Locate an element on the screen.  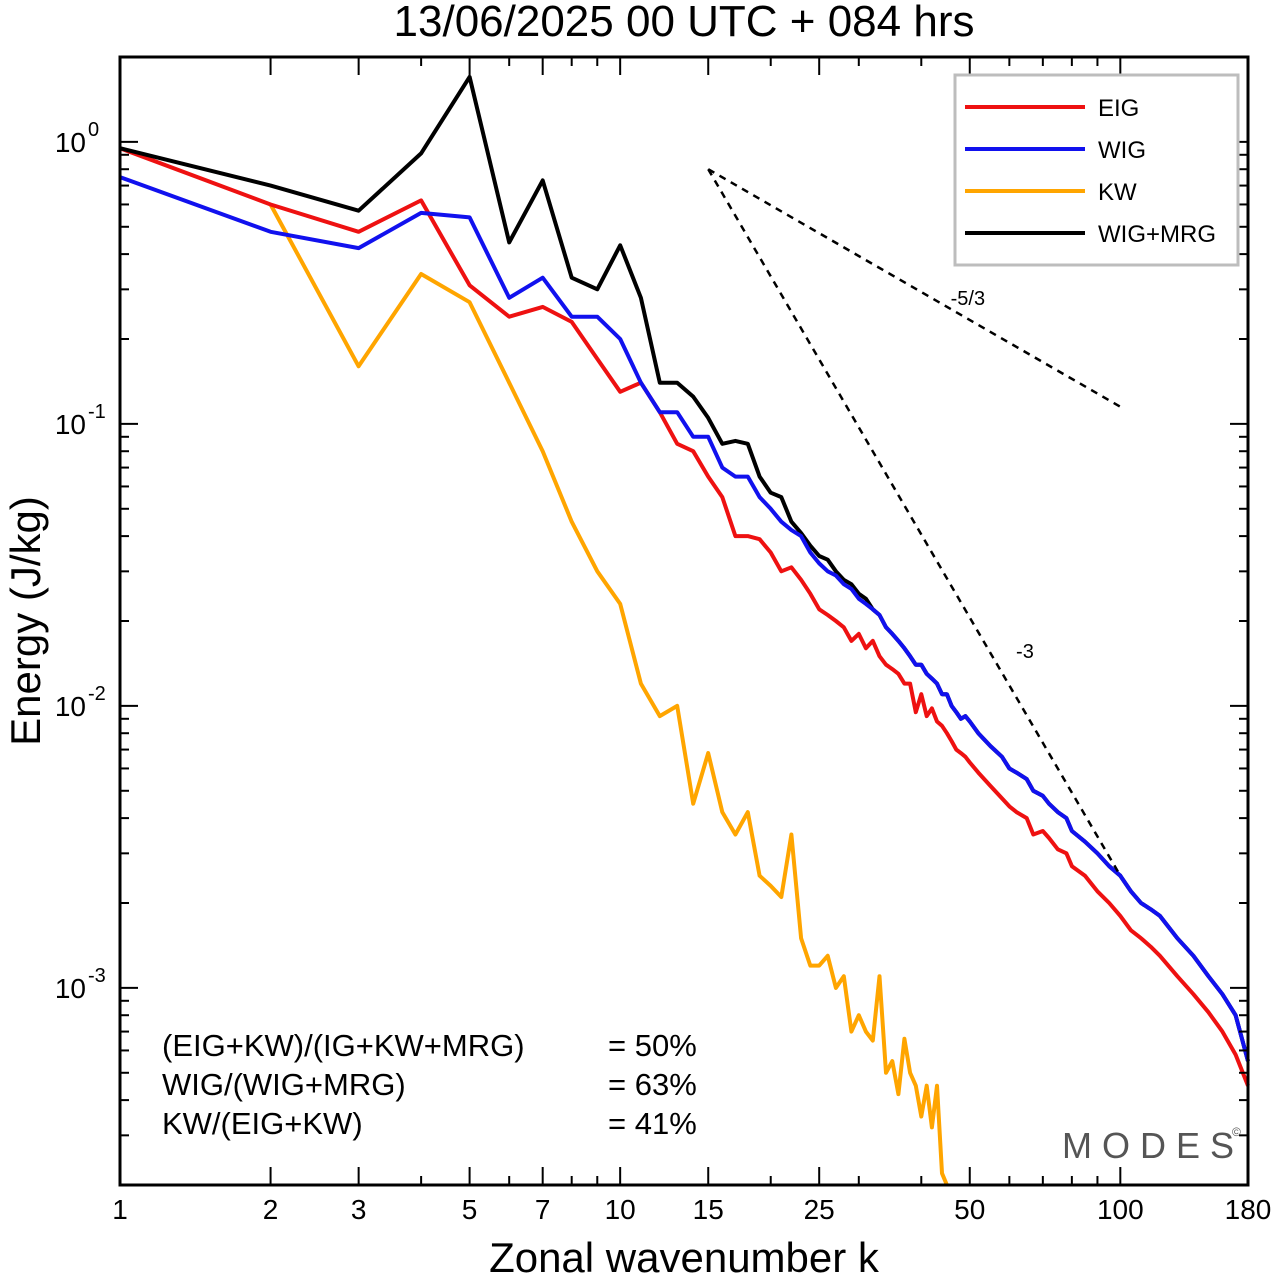
x-axis-label: Zonal wavenumber k is located at coordinates (684, 1257).